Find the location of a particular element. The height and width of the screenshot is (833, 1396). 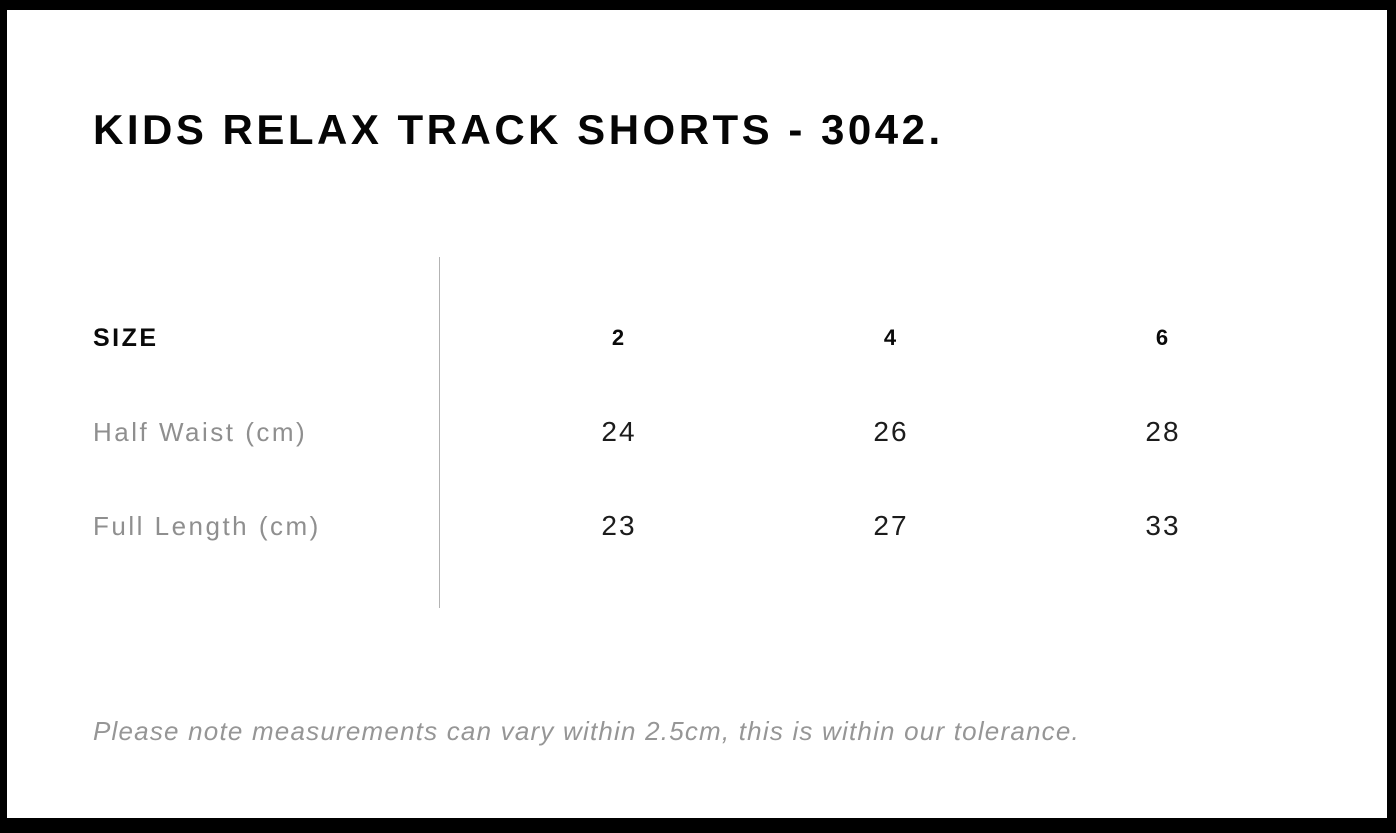

size-header-row: SIZE 2 4 6 is located at coordinates (698, 338).